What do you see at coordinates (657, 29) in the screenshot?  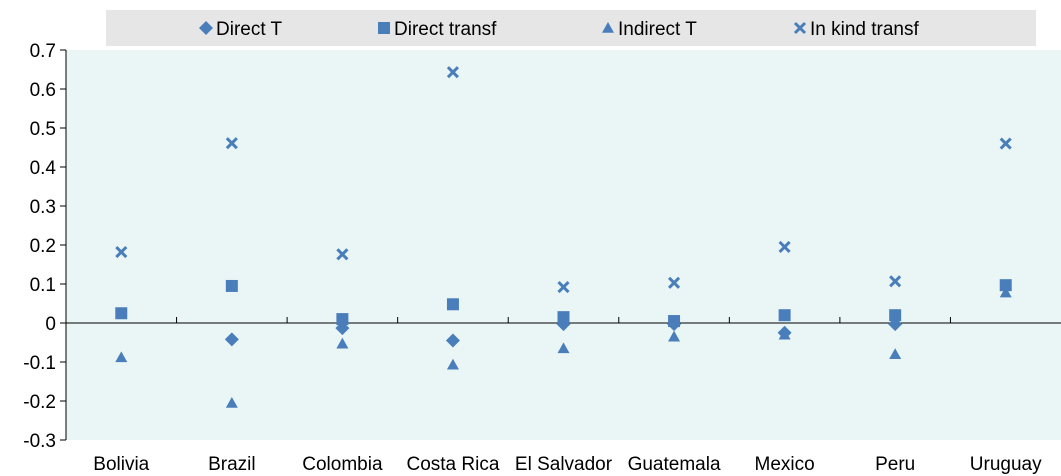 I see `legend-label: Indirect T` at bounding box center [657, 29].